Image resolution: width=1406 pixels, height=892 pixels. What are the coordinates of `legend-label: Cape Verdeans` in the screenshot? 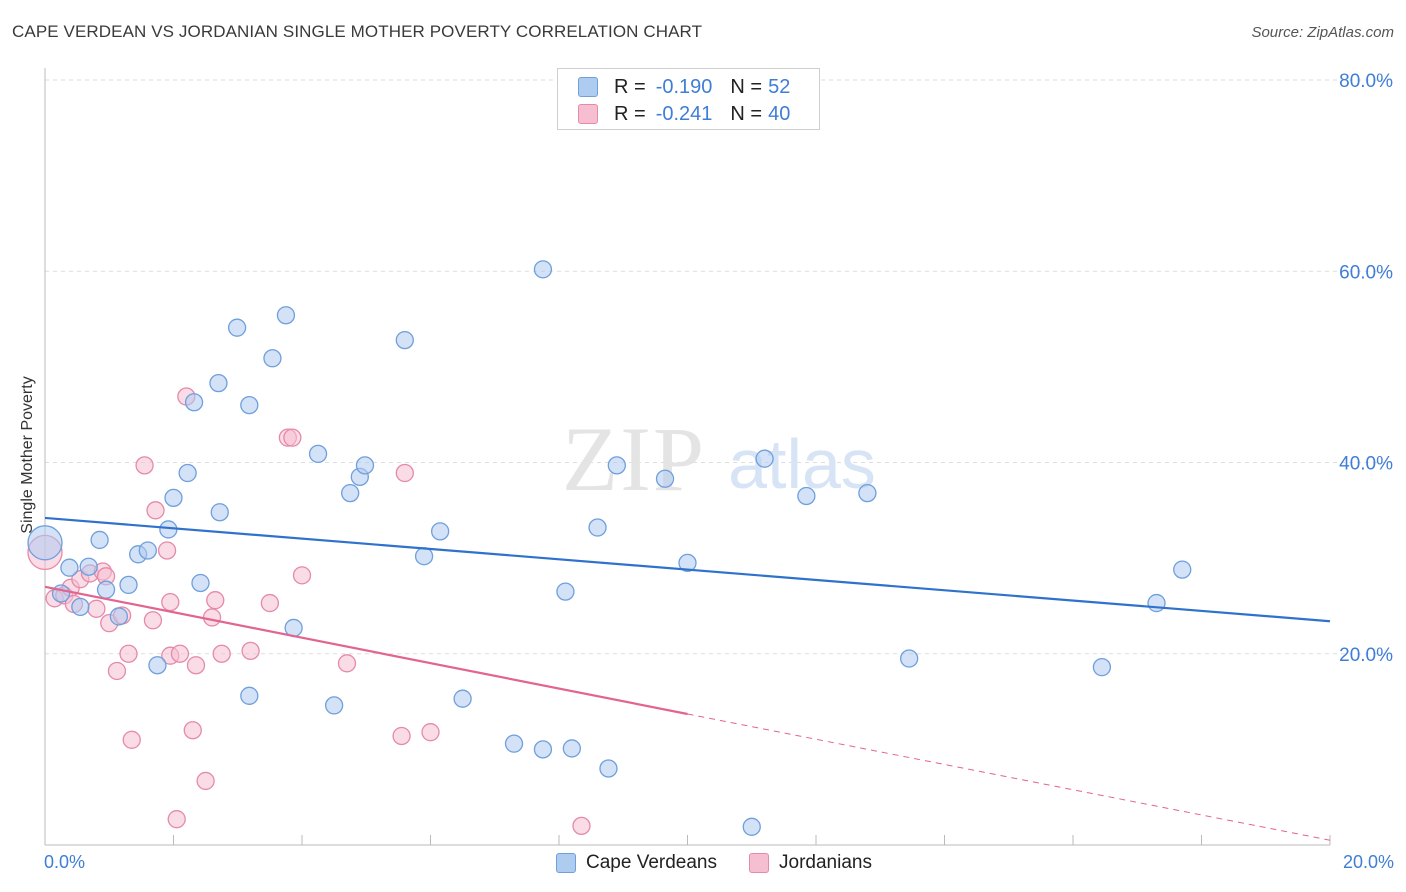 It's located at (651, 862).